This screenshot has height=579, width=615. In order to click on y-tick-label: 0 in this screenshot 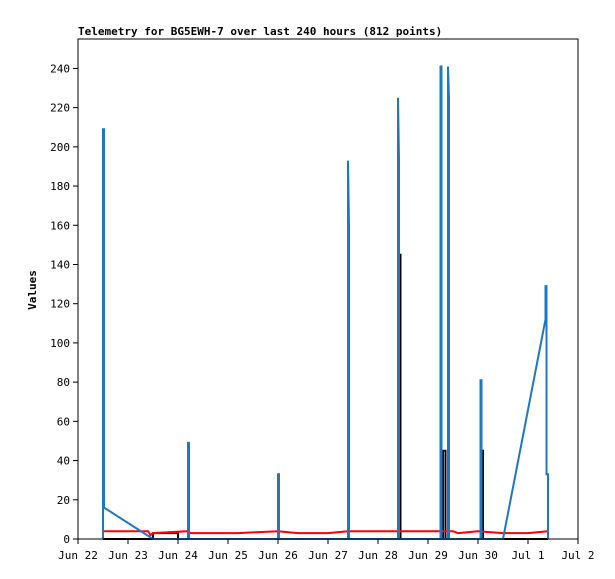, I will do `click(66, 539)`.